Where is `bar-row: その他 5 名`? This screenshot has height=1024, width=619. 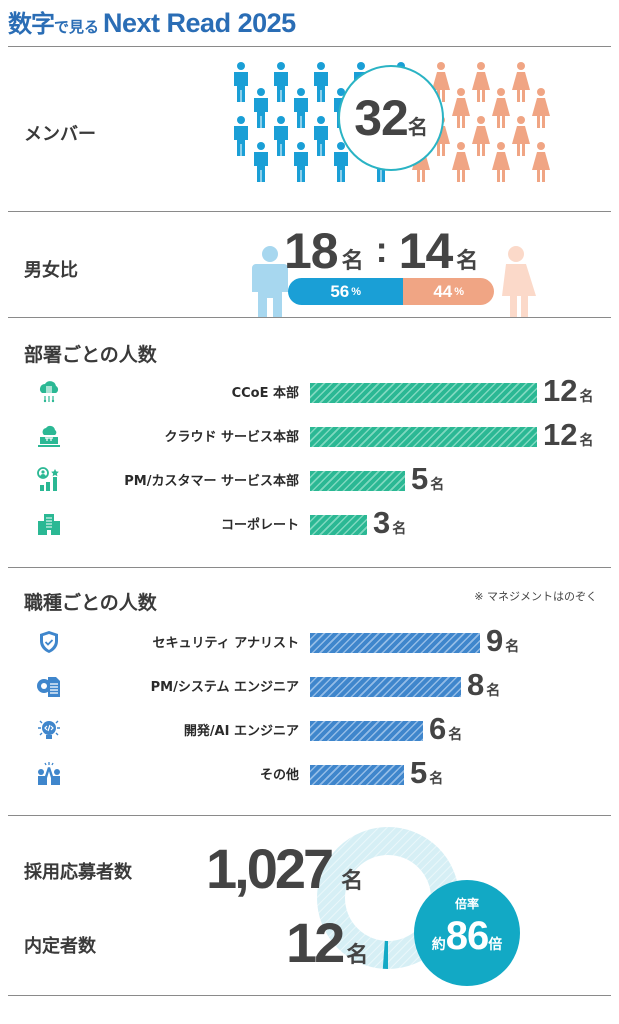 bar-row: その他 5 名 is located at coordinates (309, 772).